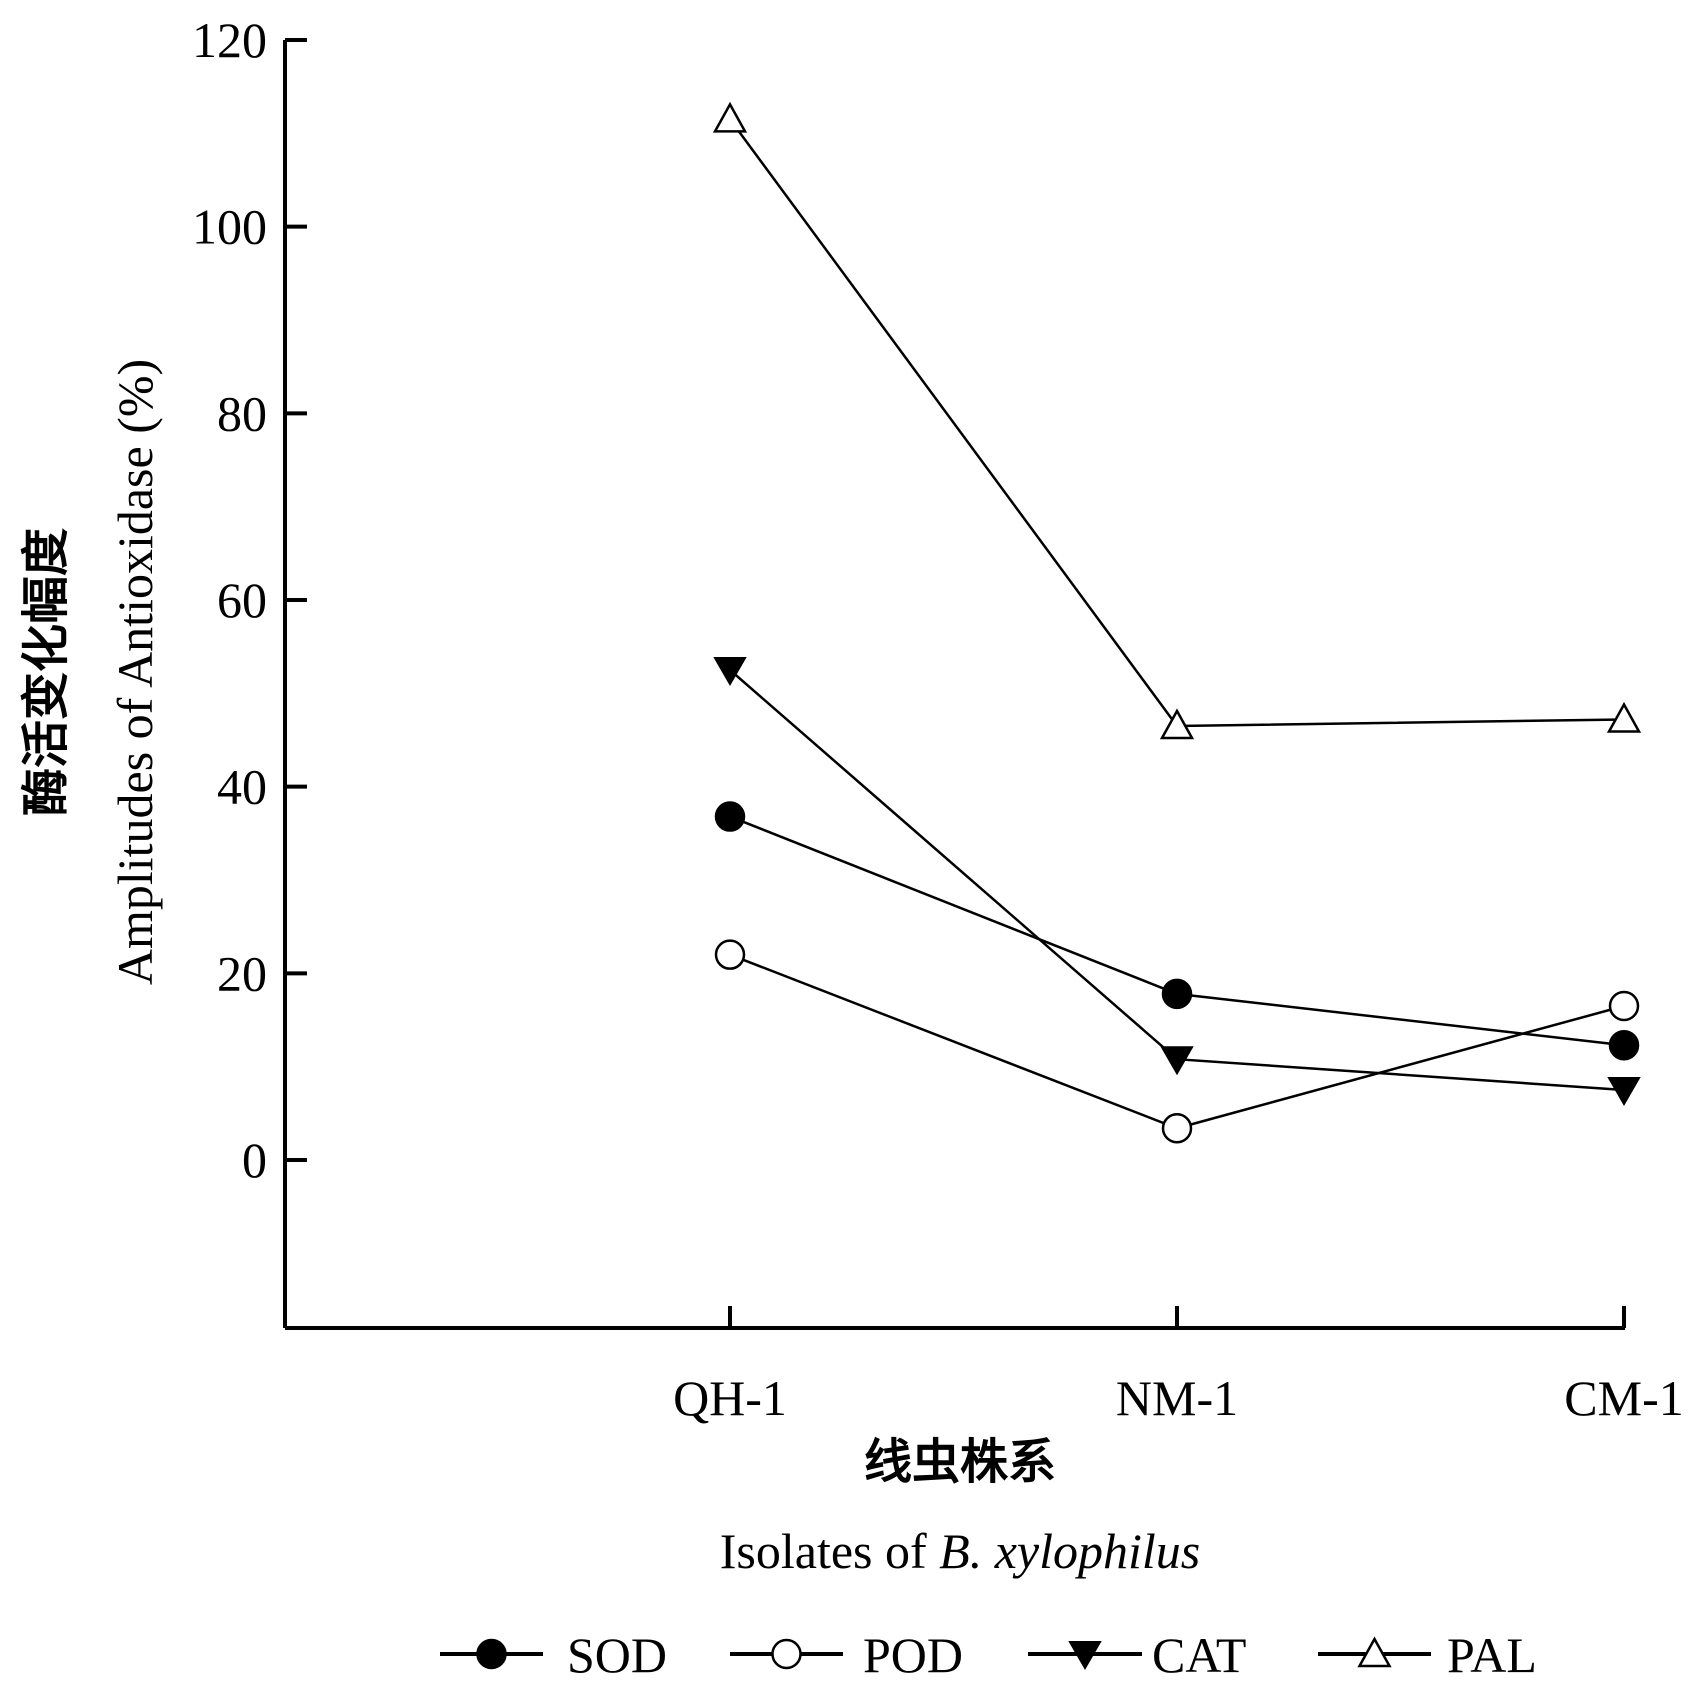 The height and width of the screenshot is (1701, 1701). I want to click on y-tick-label: 40, so click(242, 787).